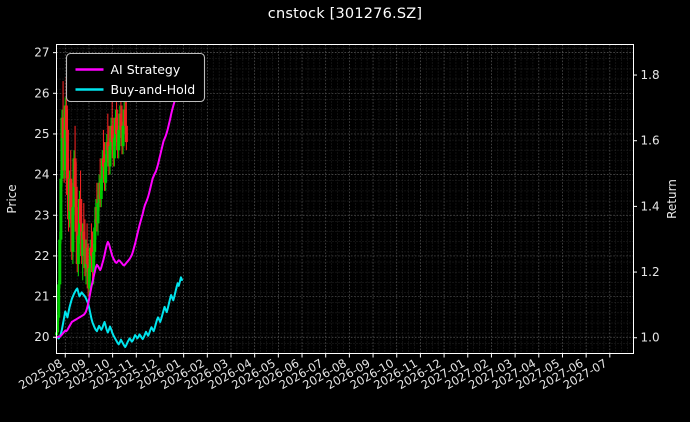 Image resolution: width=690 pixels, height=422 pixels. I want to click on ytick-label-left: 20, so click(41, 337).